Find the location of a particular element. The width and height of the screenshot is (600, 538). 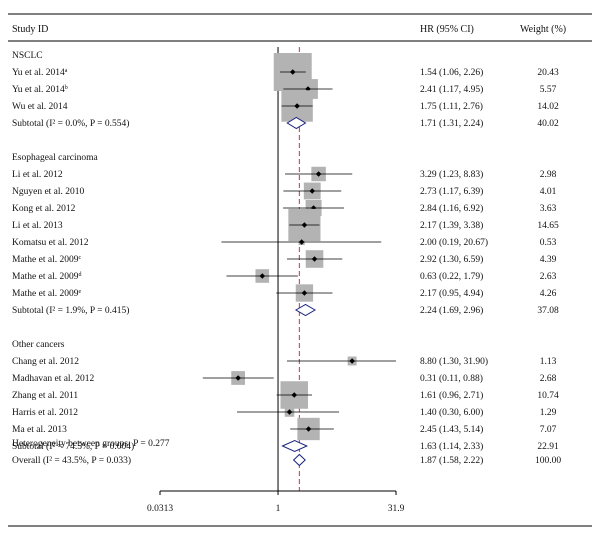

hr-ci-value: 8.80 (1.30, 31.90) is located at coordinates (454, 361).